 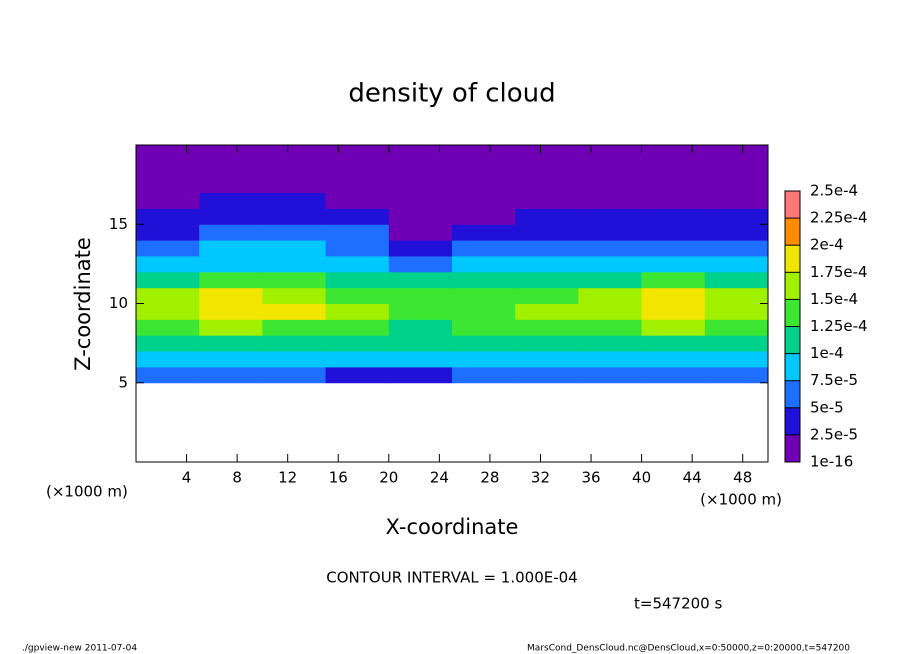 I want to click on chart-title: density of cloud, so click(x=451, y=94).